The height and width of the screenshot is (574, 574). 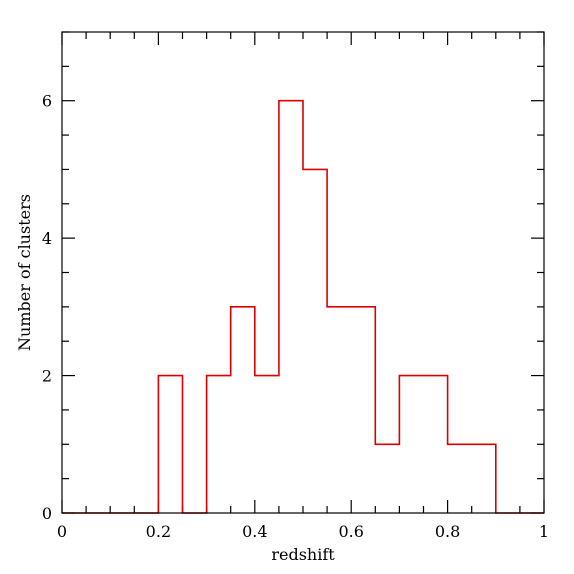 What do you see at coordinates (62, 531) in the screenshot?
I see `x-tick-label: 0` at bounding box center [62, 531].